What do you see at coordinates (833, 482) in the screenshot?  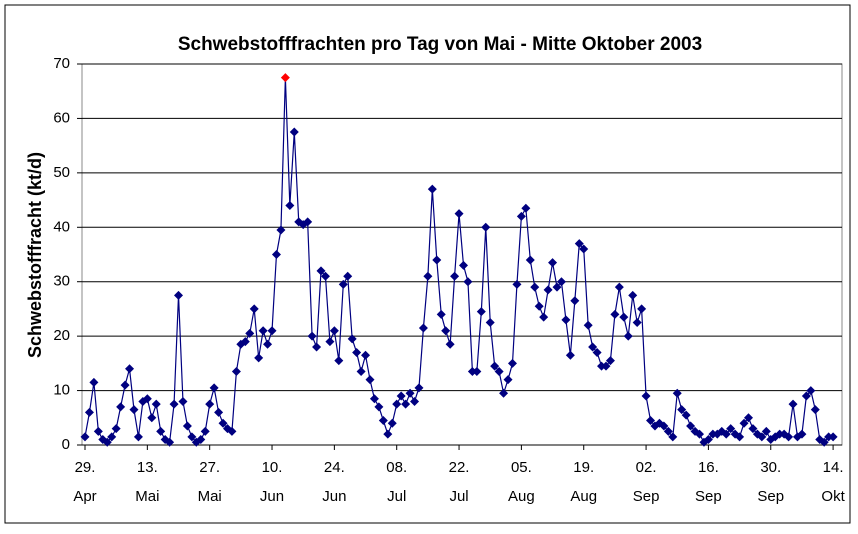 I see `x-tick-label: 14. Okt` at bounding box center [833, 482].